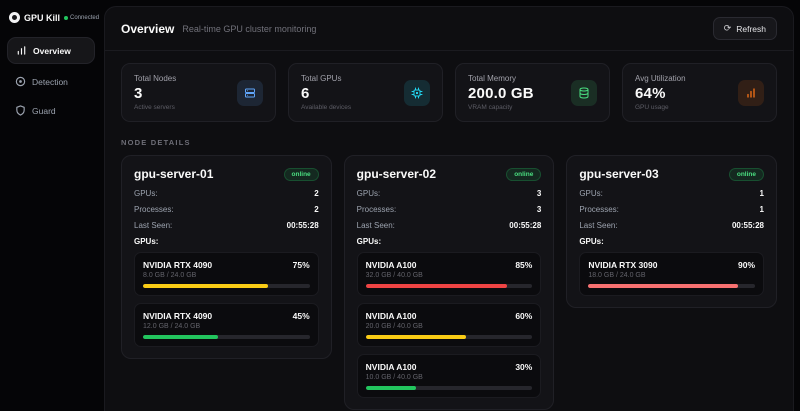  Describe the element at coordinates (20, 110) in the screenshot. I see `shield-icon` at that location.